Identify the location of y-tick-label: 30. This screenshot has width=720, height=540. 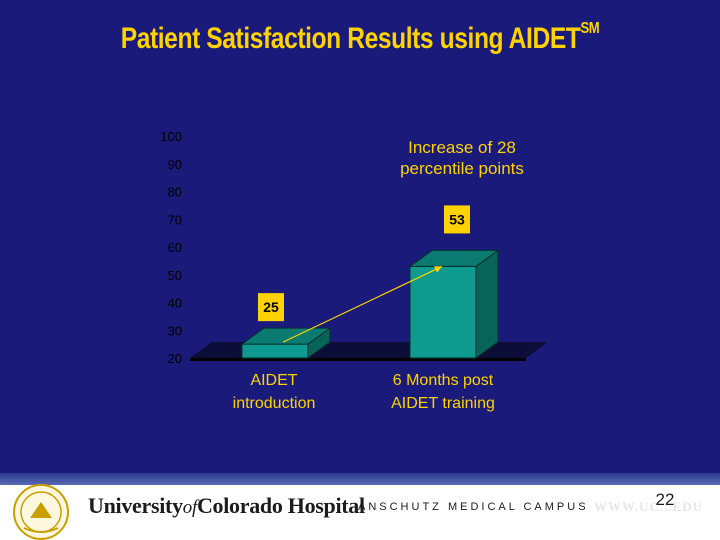
(175, 330).